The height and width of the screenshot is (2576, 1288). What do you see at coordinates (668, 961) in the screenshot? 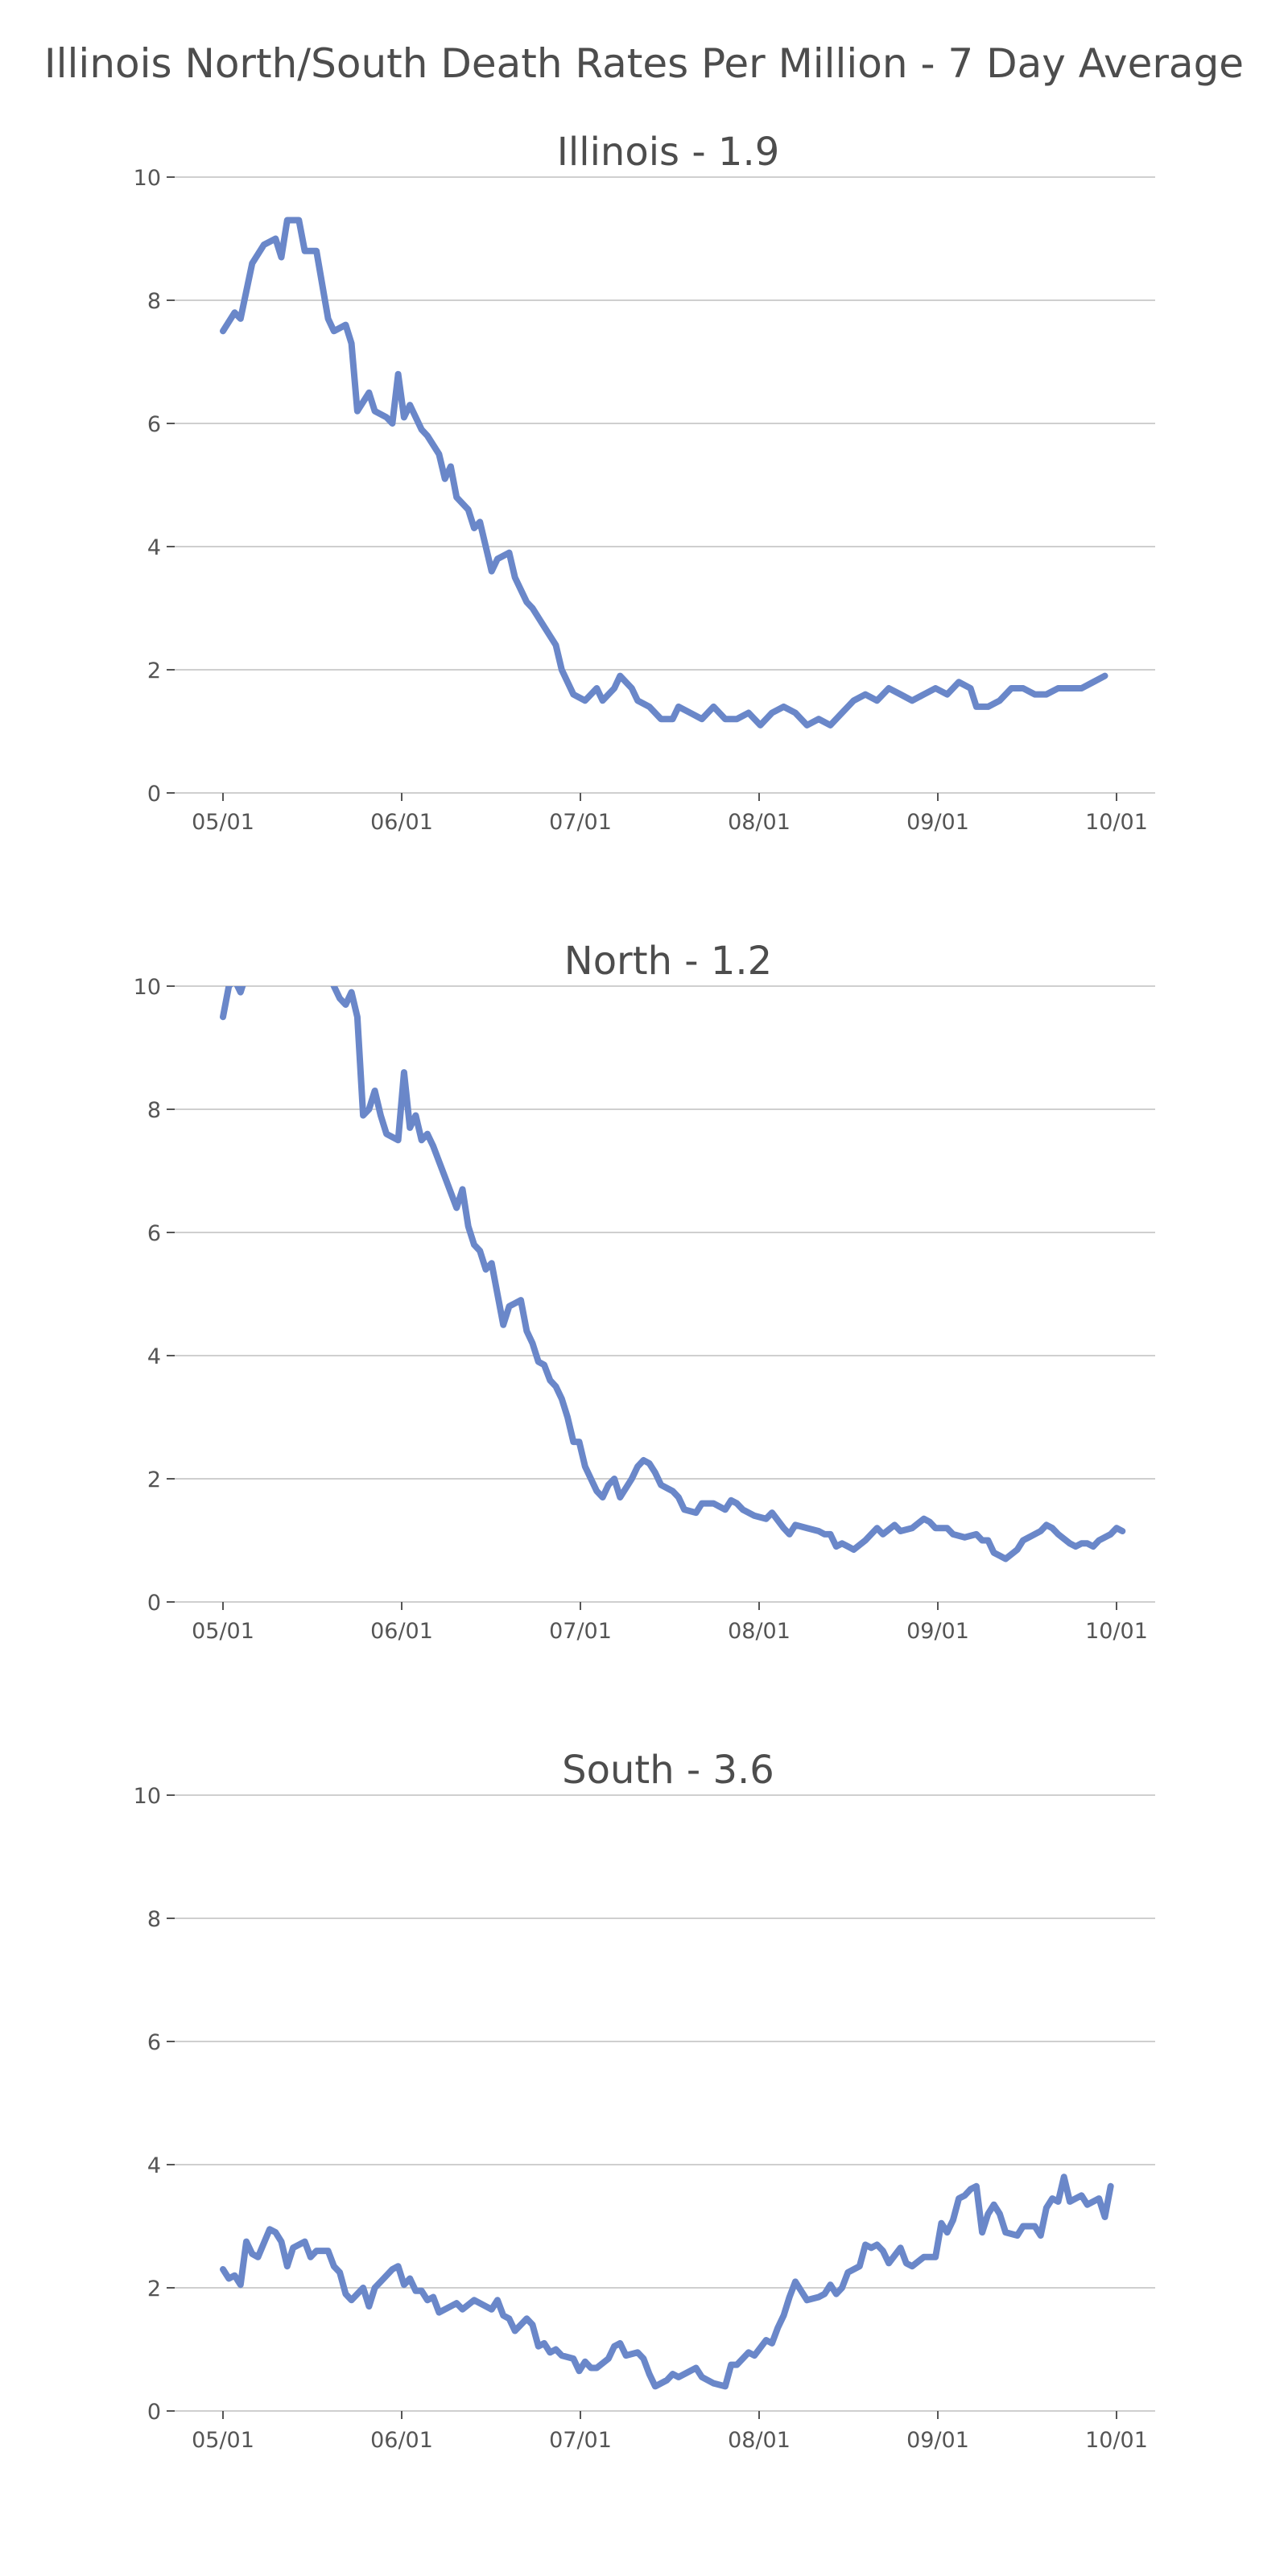
I see `chart-title: North - 1.2` at bounding box center [668, 961].